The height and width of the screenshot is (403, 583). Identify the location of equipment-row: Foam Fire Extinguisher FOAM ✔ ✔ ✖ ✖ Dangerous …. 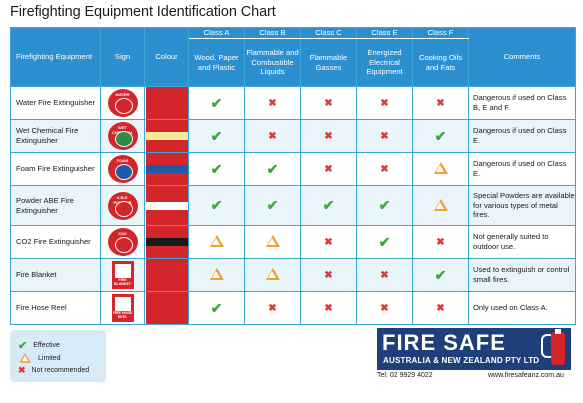
(293, 169).